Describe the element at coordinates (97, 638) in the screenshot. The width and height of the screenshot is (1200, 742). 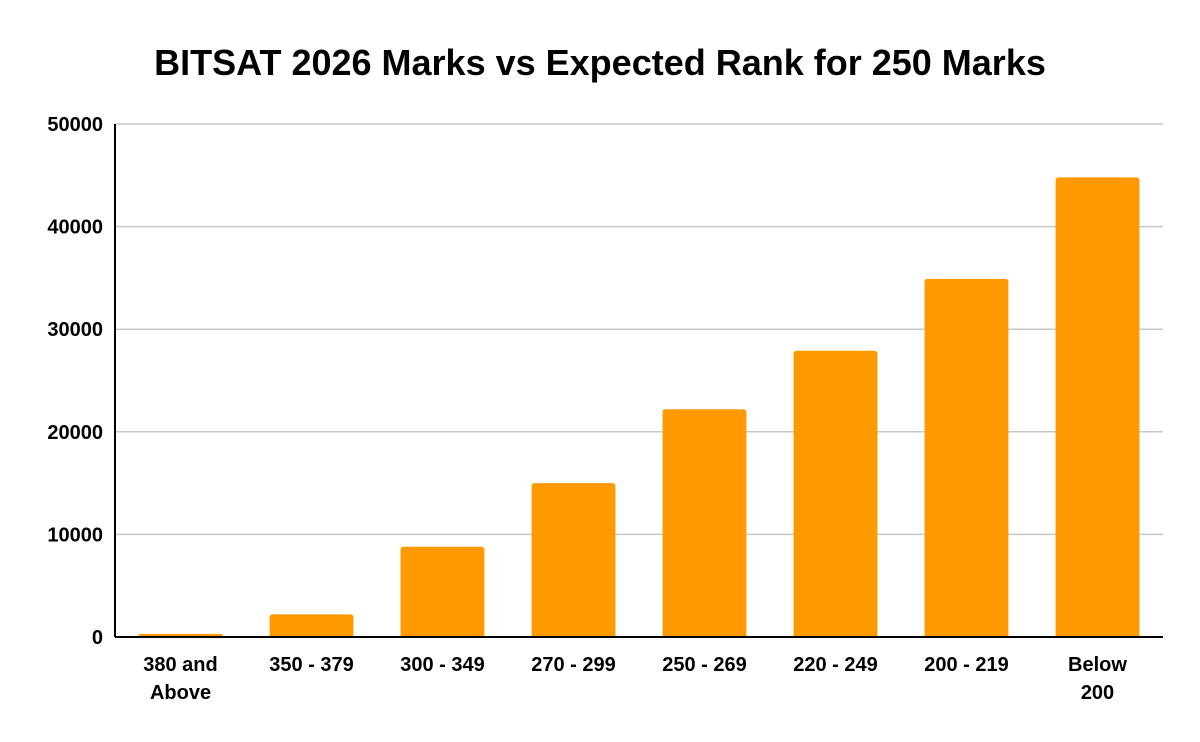
I see `y-tick-label-0: 0` at that location.